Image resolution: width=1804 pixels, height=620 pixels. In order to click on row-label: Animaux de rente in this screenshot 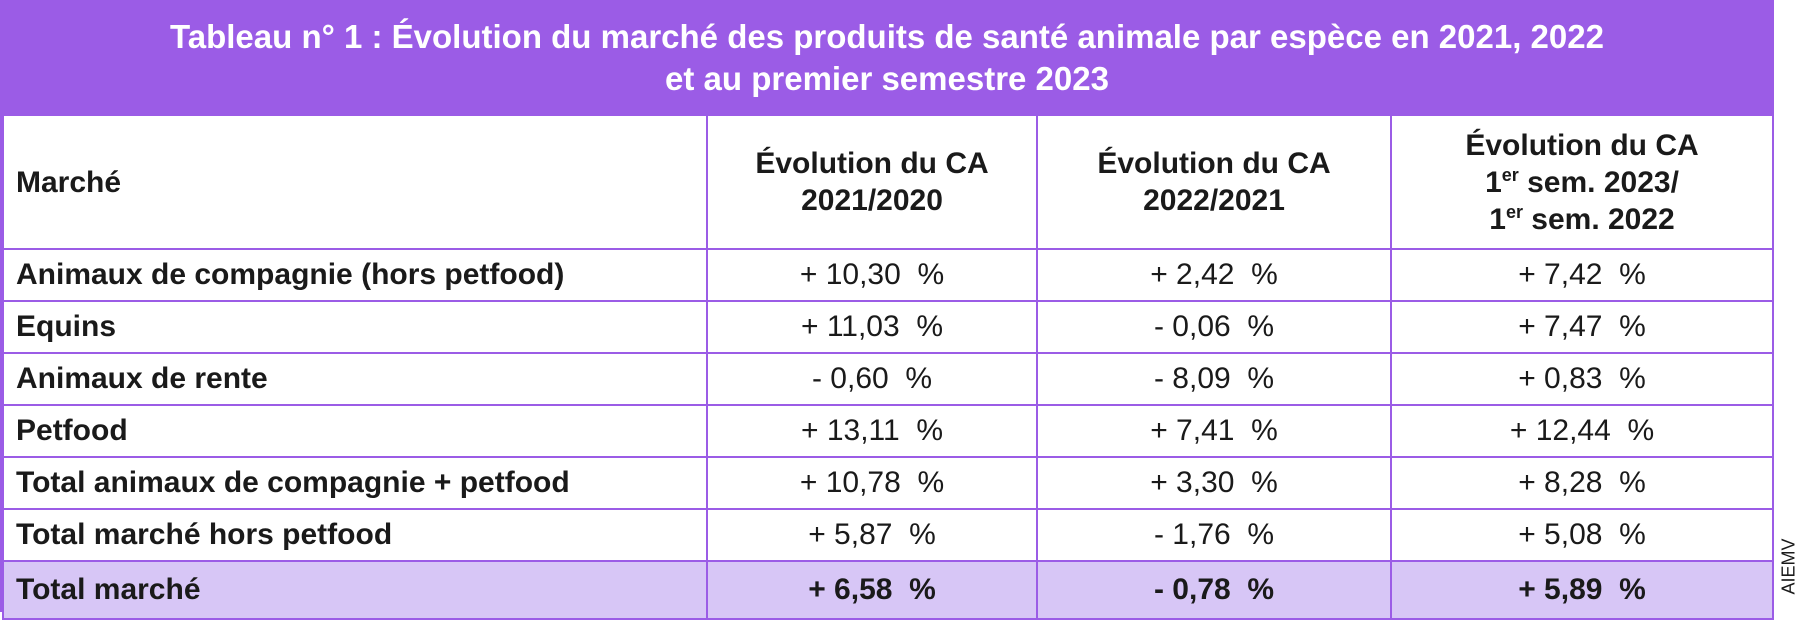, I will do `click(355, 379)`.